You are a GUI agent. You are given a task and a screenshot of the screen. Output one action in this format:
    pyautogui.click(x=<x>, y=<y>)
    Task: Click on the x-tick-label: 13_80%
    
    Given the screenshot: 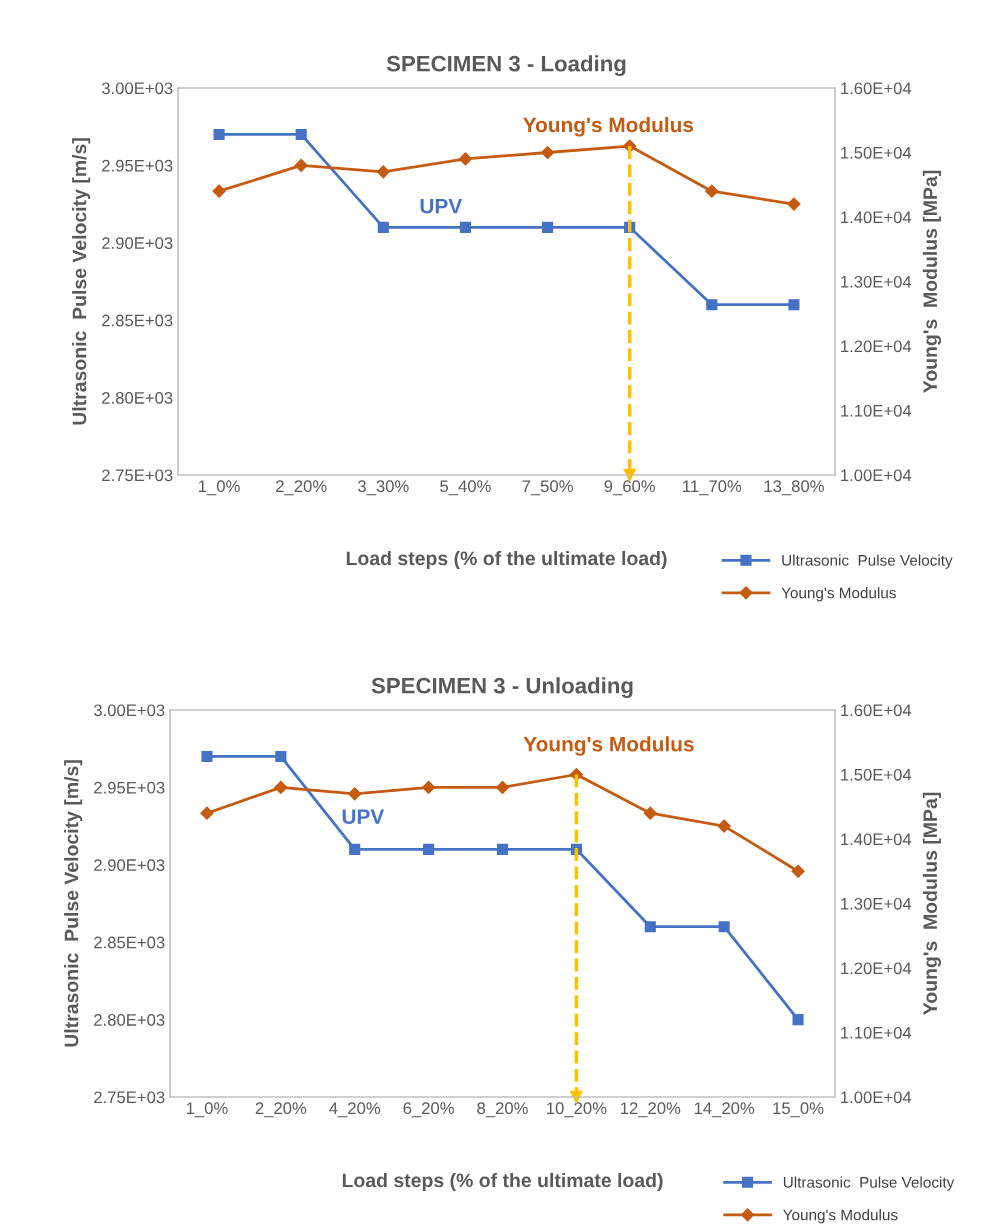 What is the action you would take?
    pyautogui.click(x=794, y=488)
    